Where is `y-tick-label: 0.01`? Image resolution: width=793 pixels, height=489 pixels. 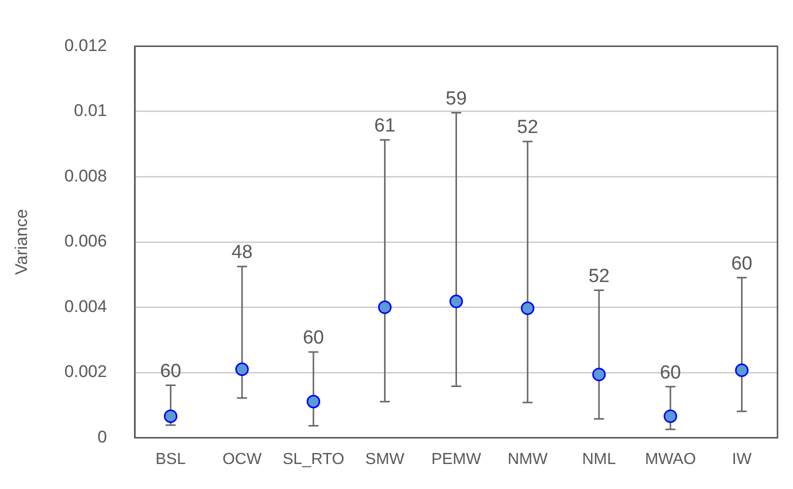 y-tick-label: 0.01 is located at coordinates (90, 110).